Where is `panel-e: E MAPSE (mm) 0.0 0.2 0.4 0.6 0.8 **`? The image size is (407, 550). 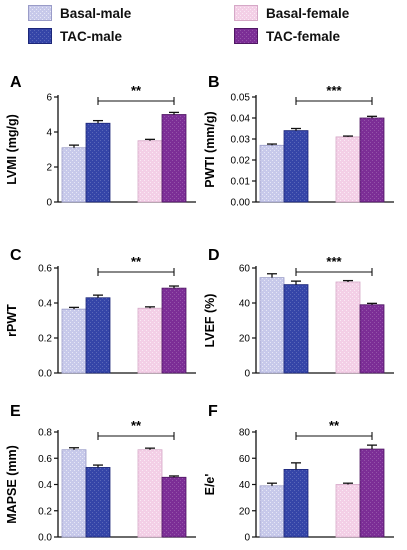
panel-e: E MAPSE (mm) 0.0 0.2 0.4 0.6 0.8 ** is located at coordinates (100, 473).